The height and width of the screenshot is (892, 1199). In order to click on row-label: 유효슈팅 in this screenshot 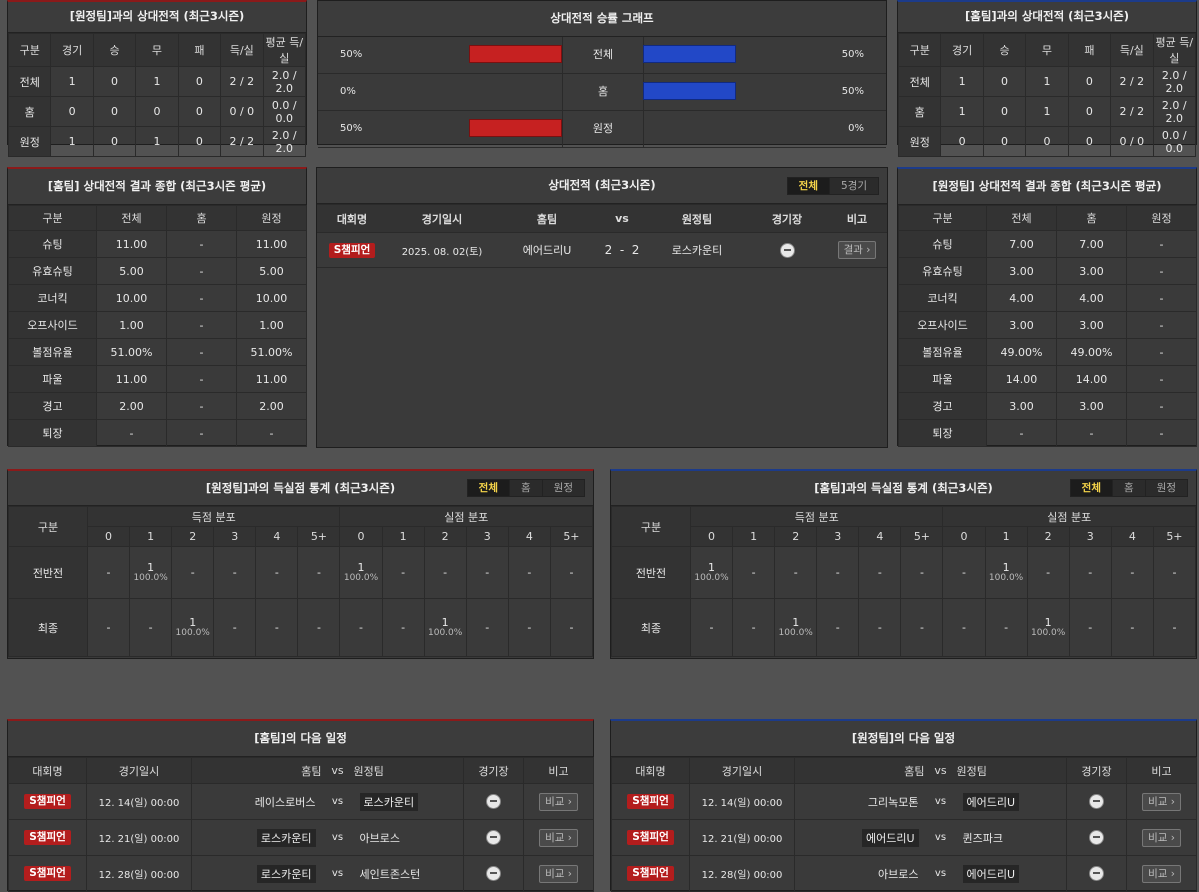, I will do `click(942, 271)`.